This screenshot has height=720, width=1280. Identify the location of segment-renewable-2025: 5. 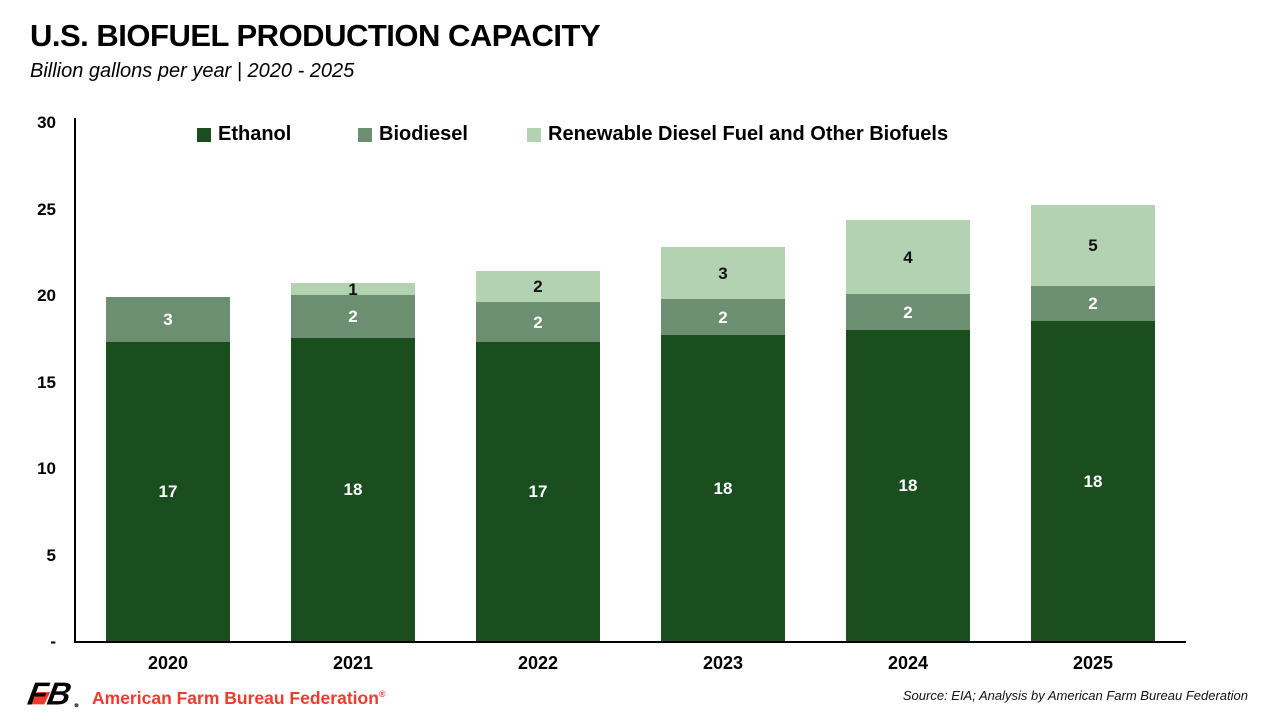
(1093, 245).